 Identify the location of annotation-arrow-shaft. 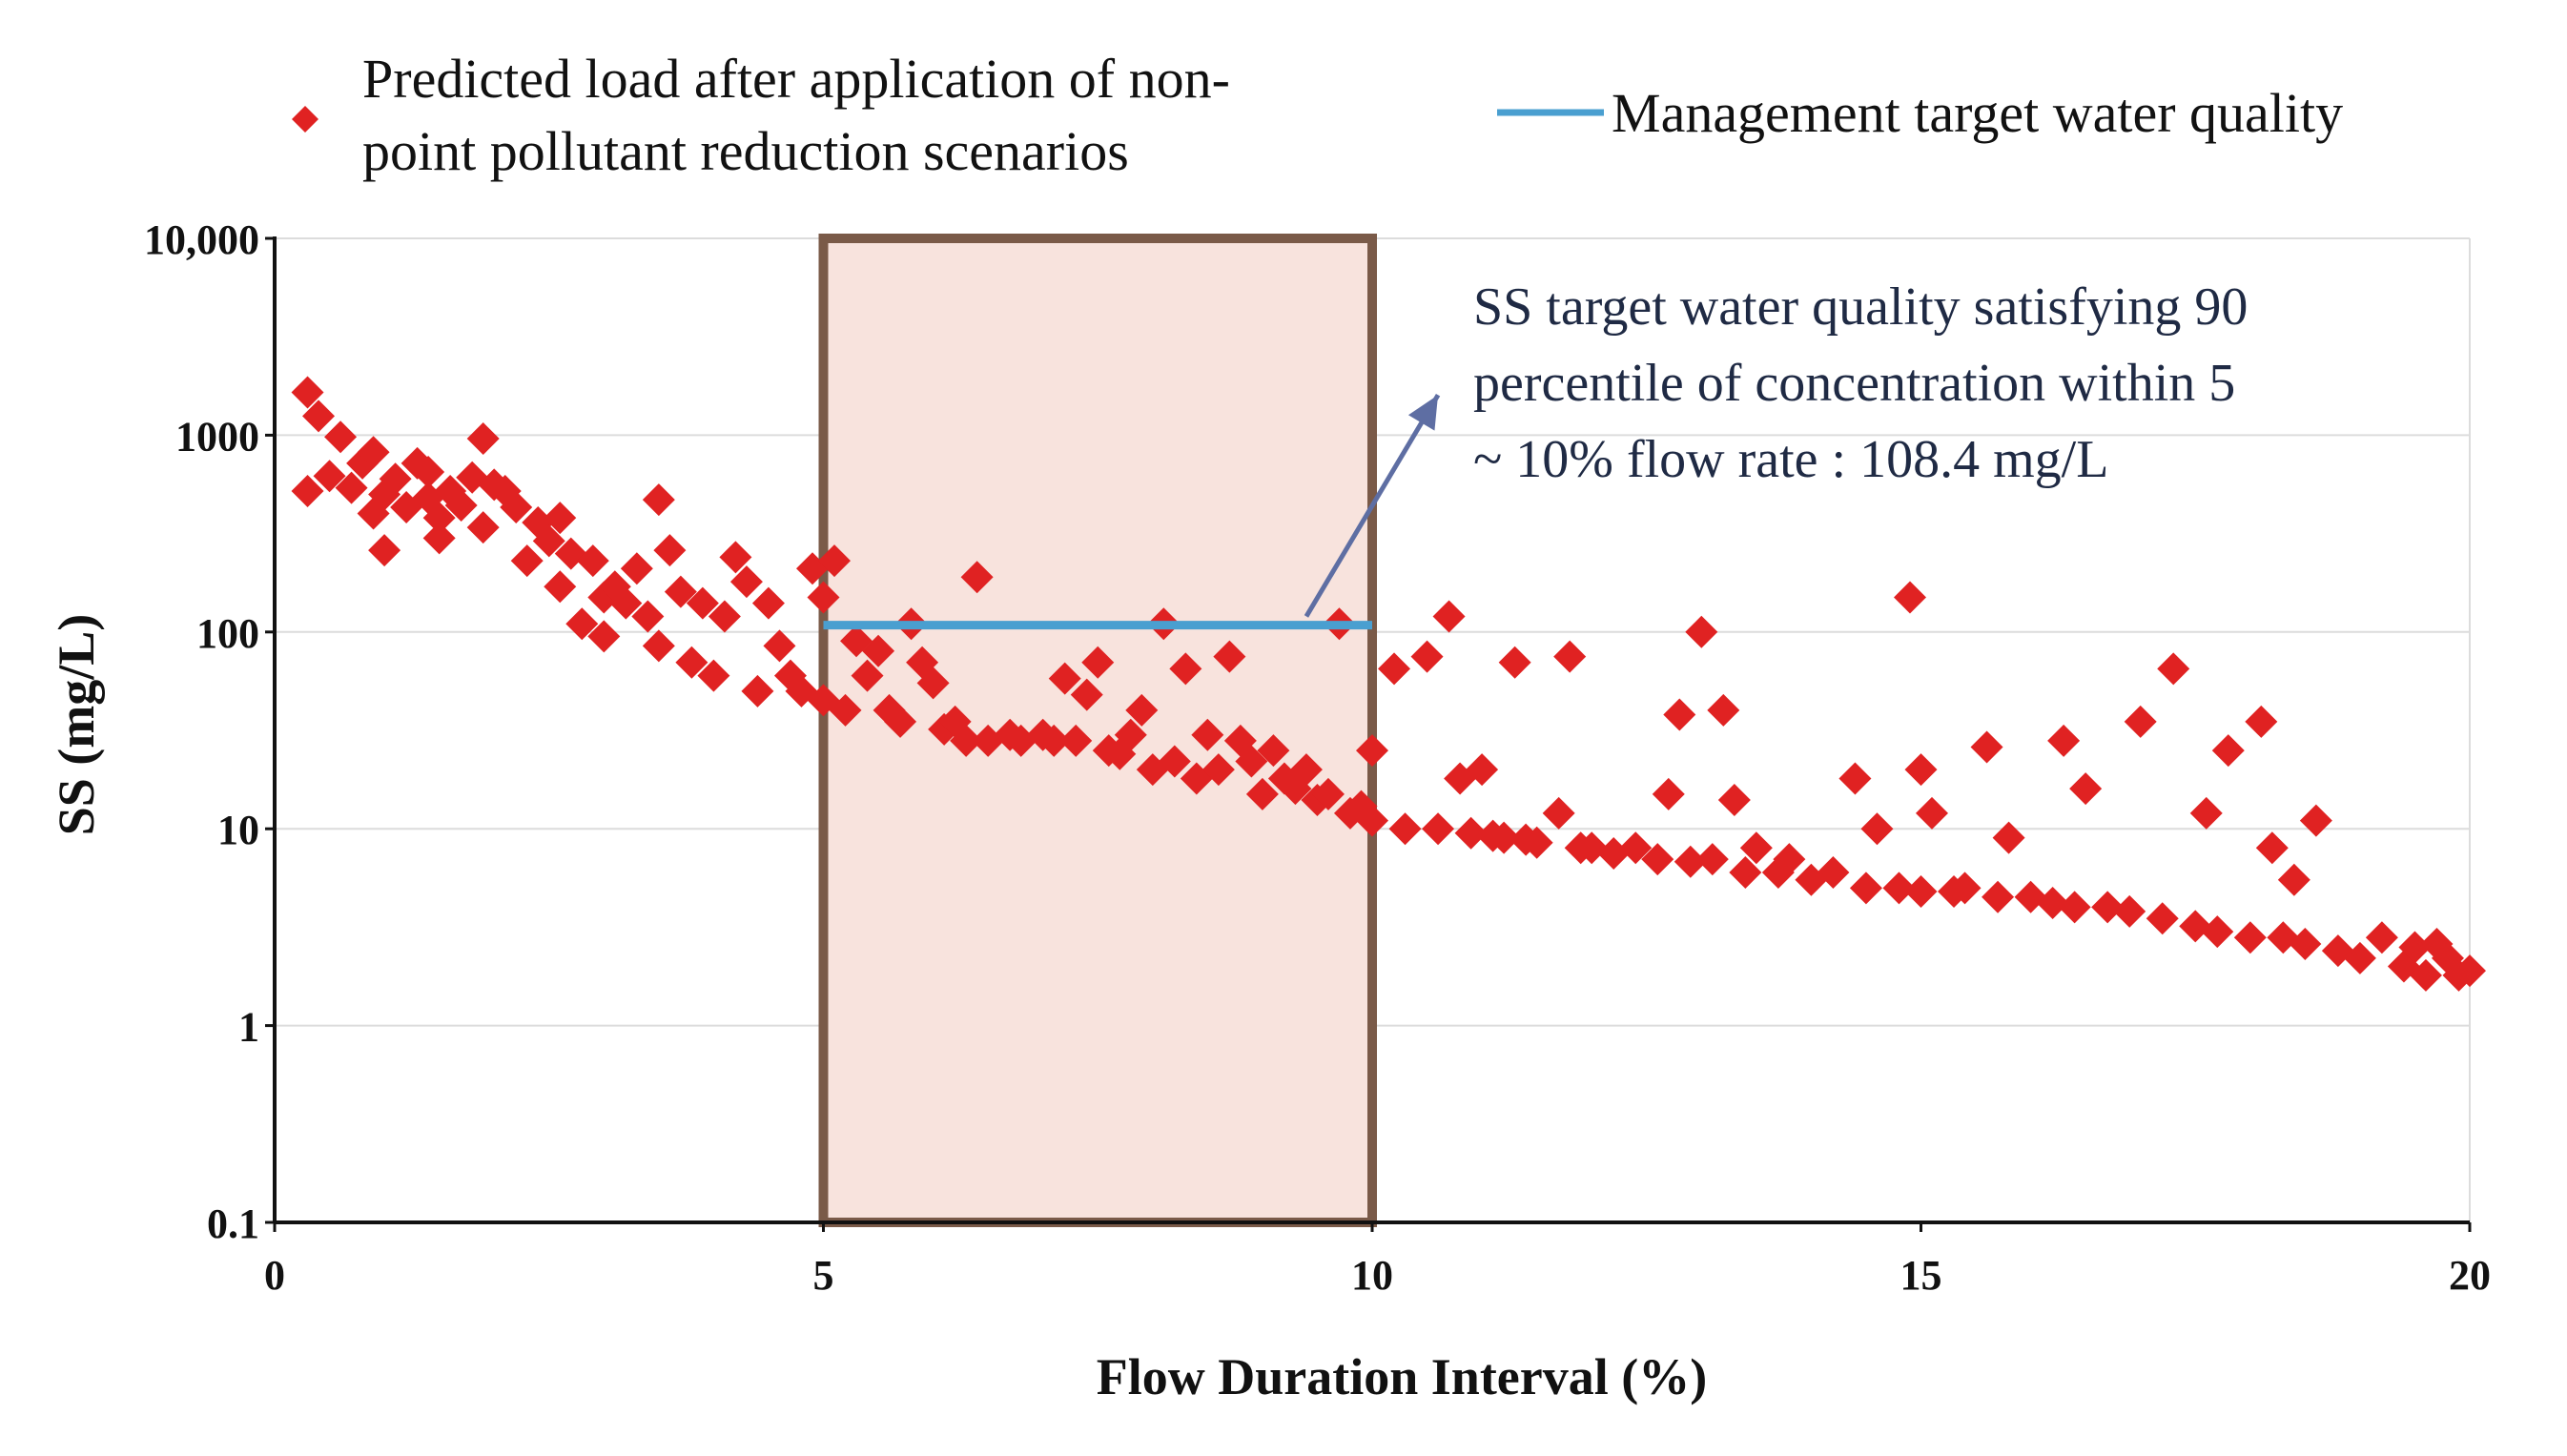
(1372, 505).